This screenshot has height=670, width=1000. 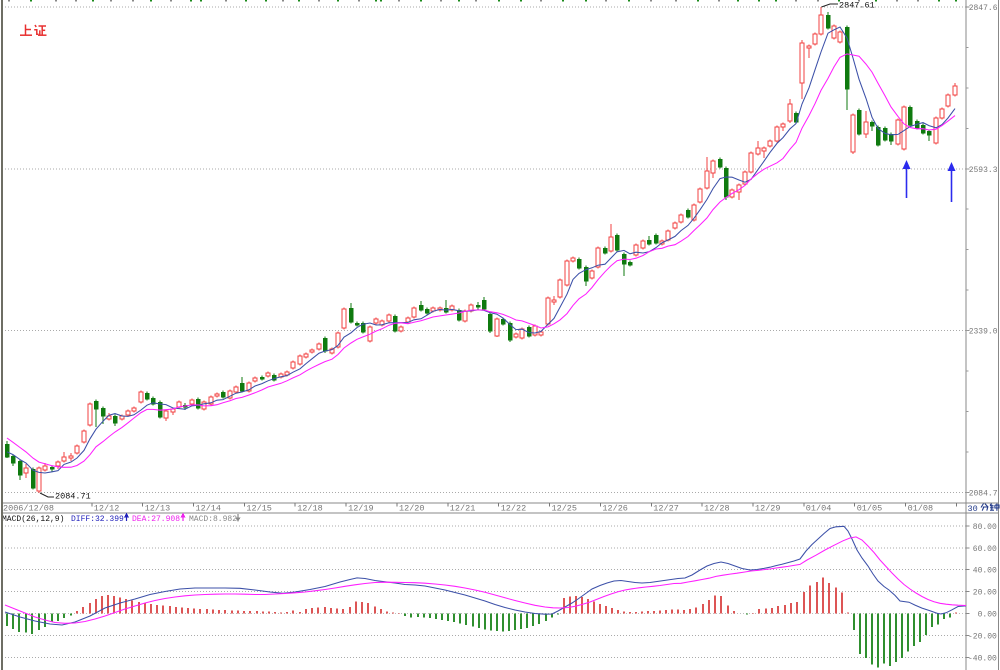 I want to click on svg-text: 2847.6, so click(x=983, y=8).